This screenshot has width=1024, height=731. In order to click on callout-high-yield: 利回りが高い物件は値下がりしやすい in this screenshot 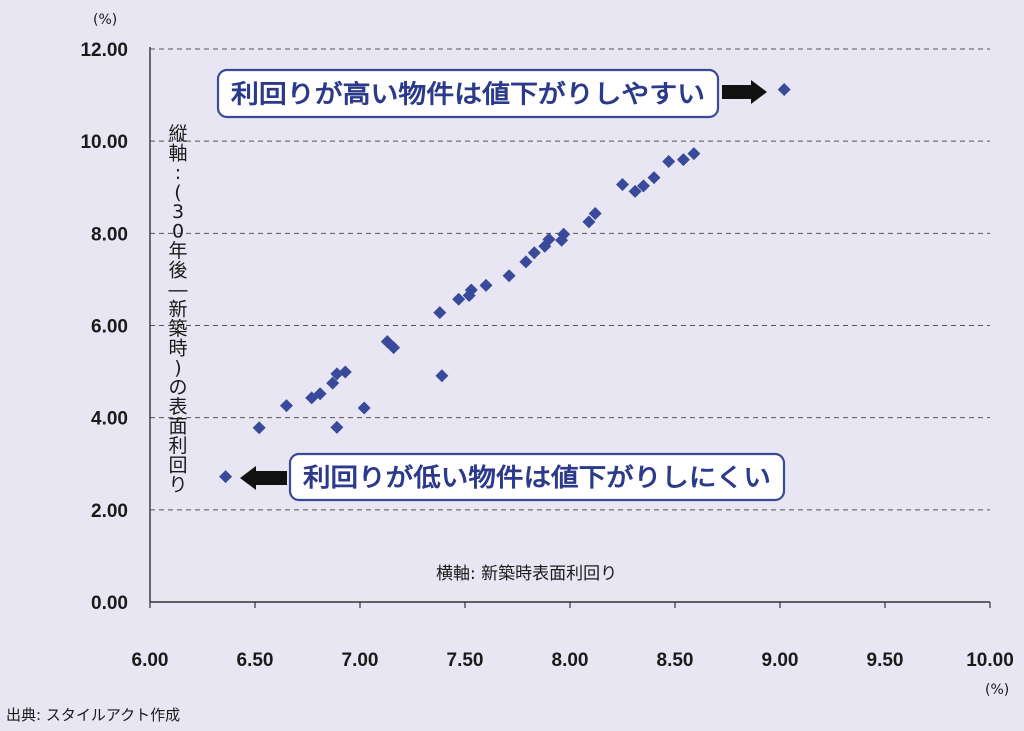, I will do `click(491, 93)`.